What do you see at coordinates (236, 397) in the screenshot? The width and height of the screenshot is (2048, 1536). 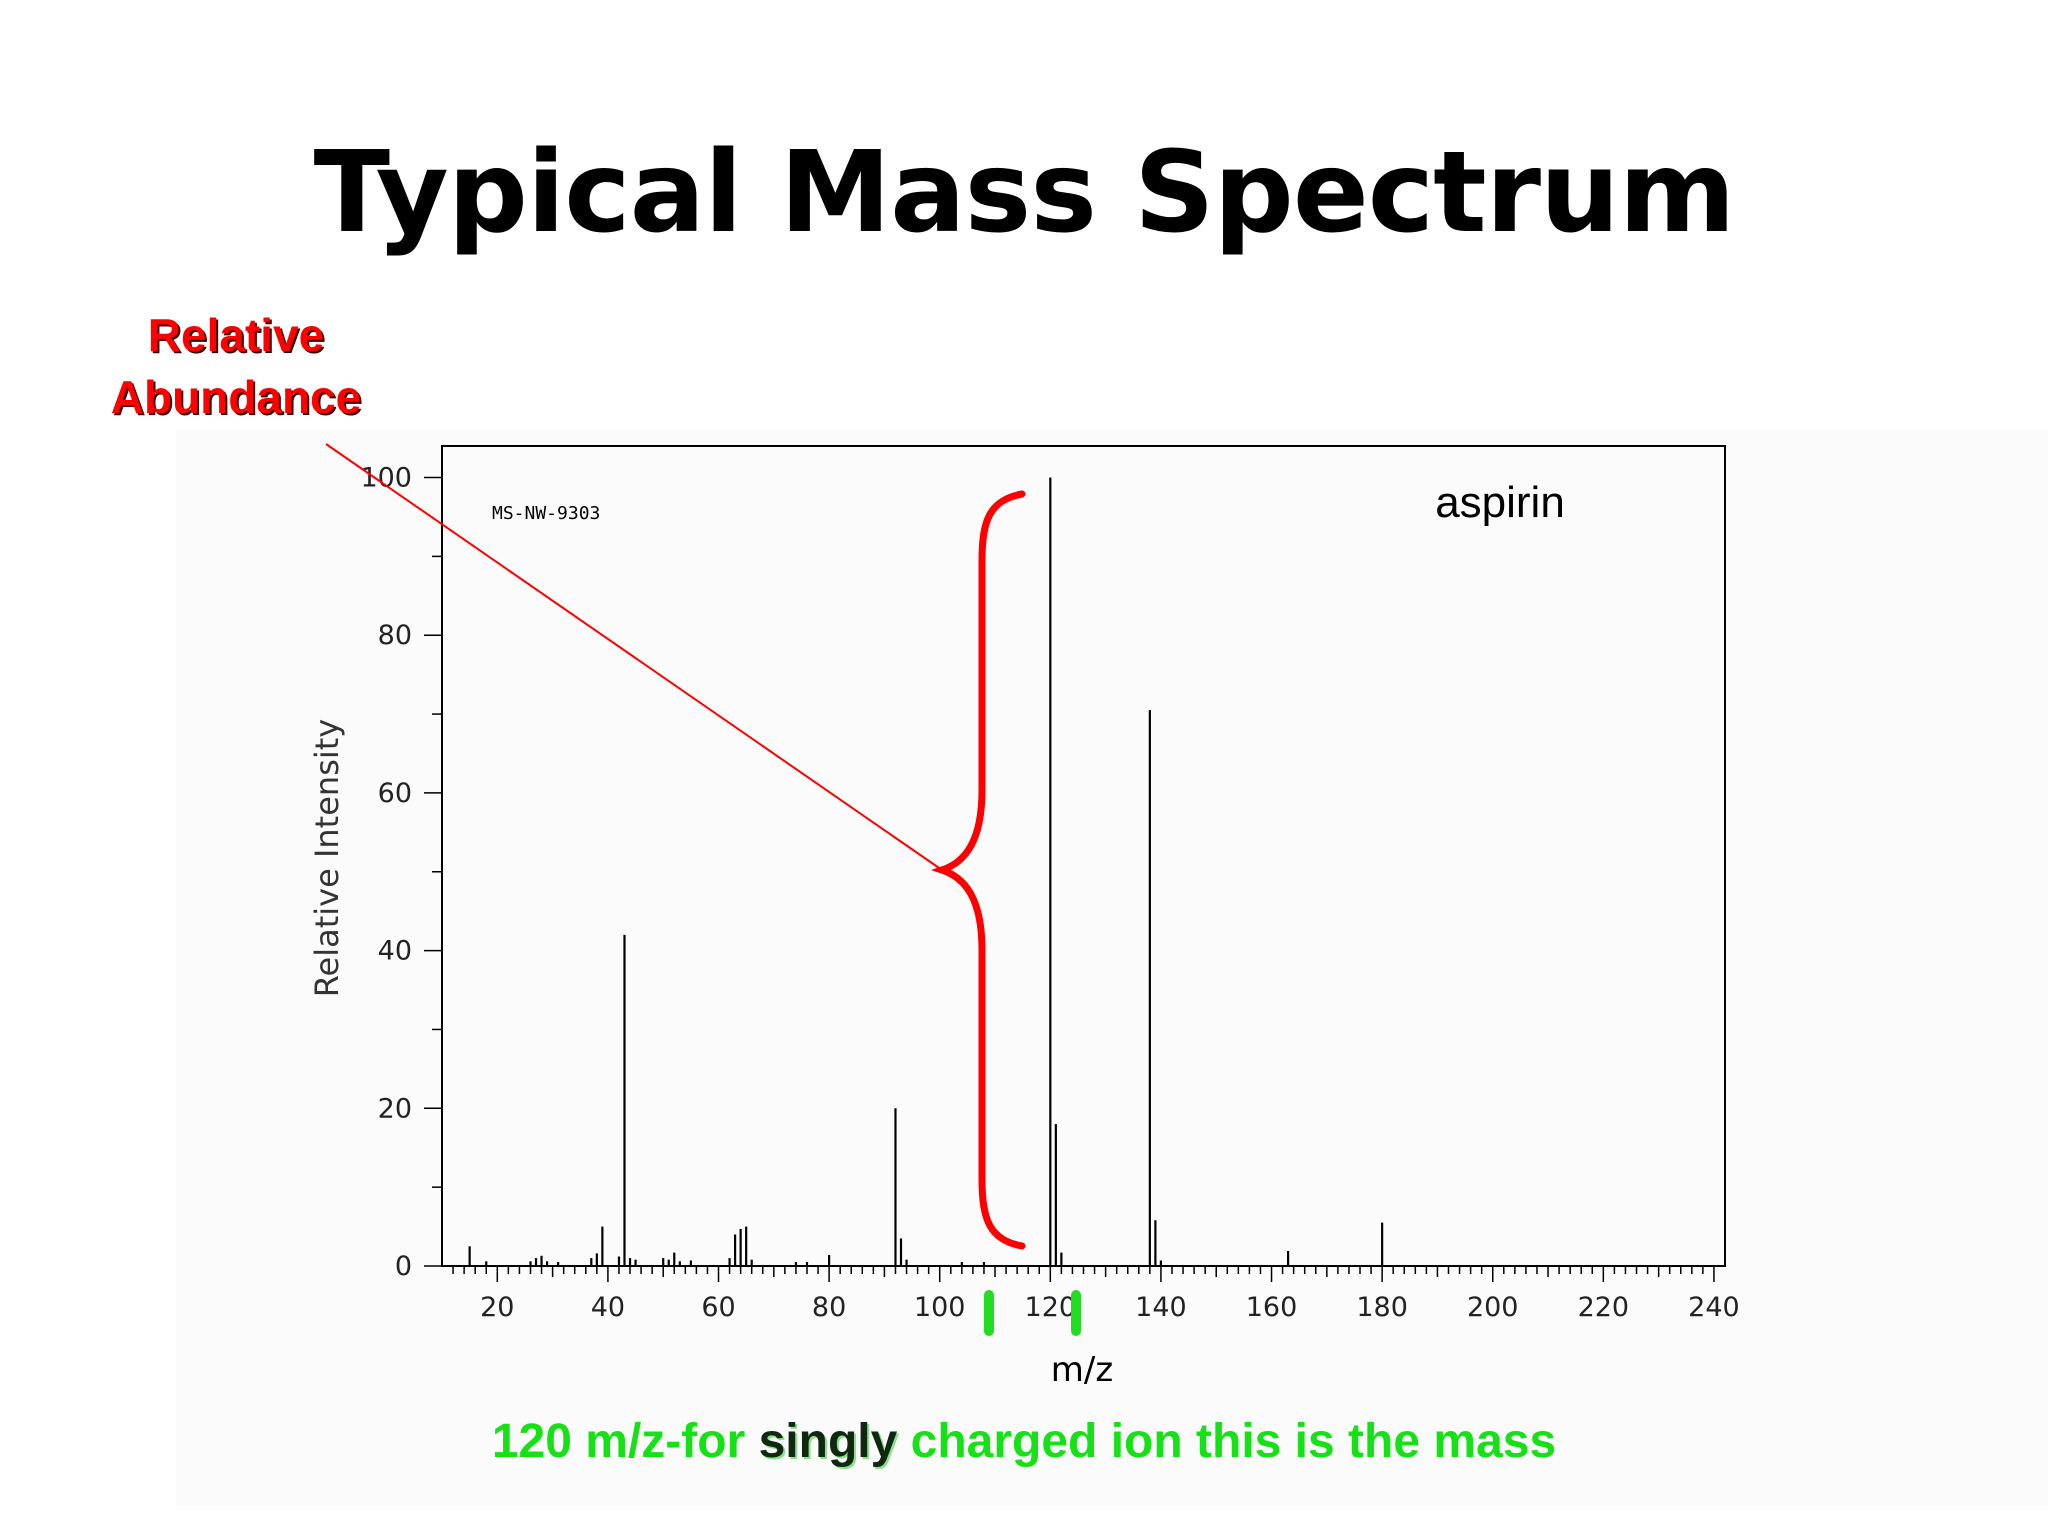 I see `callout-line-2: Abundance` at bounding box center [236, 397].